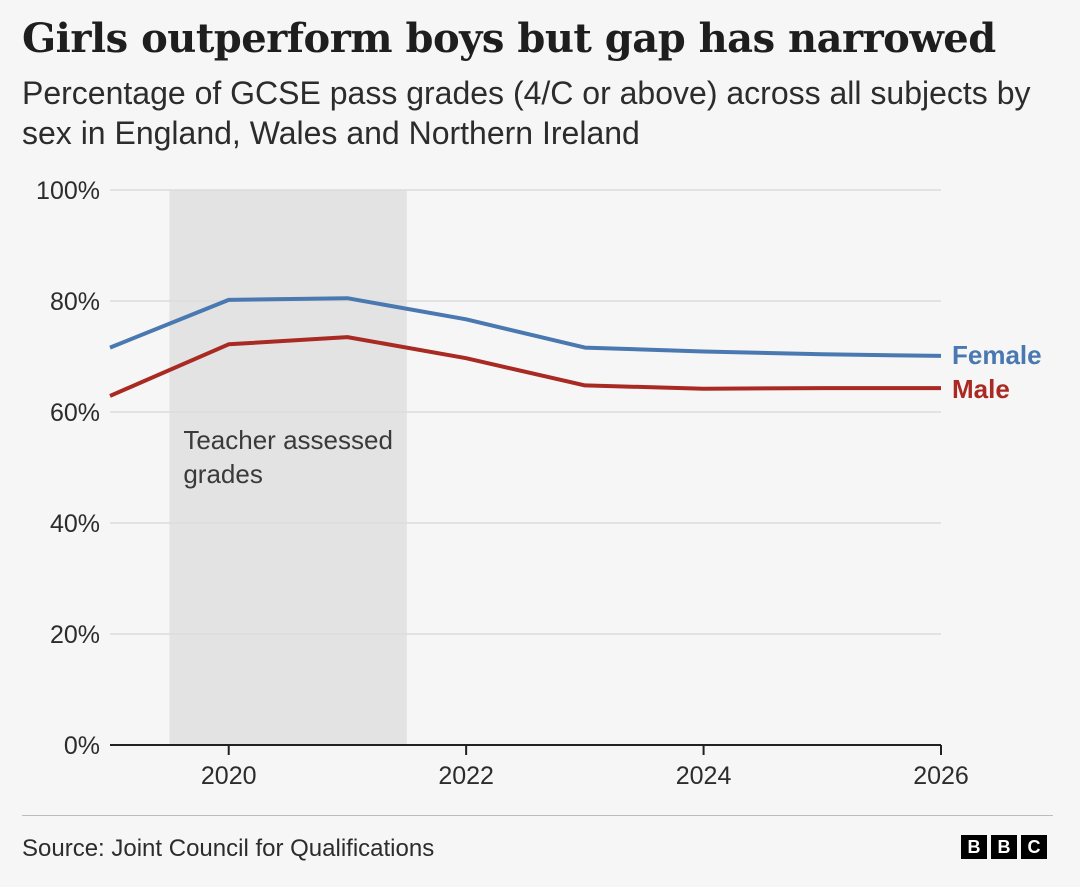 The height and width of the screenshot is (887, 1080). Describe the element at coordinates (229, 776) in the screenshot. I see `x-tick-label: 2020` at that location.